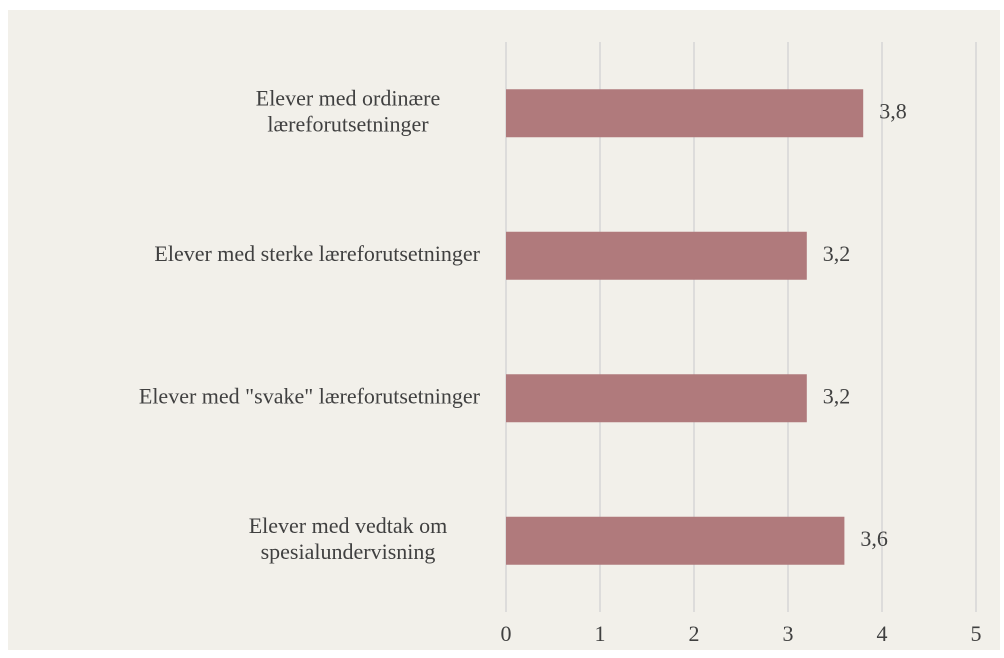 The height and width of the screenshot is (658, 1004). Describe the element at coordinates (874, 538) in the screenshot. I see `data-label: 3,6` at that location.